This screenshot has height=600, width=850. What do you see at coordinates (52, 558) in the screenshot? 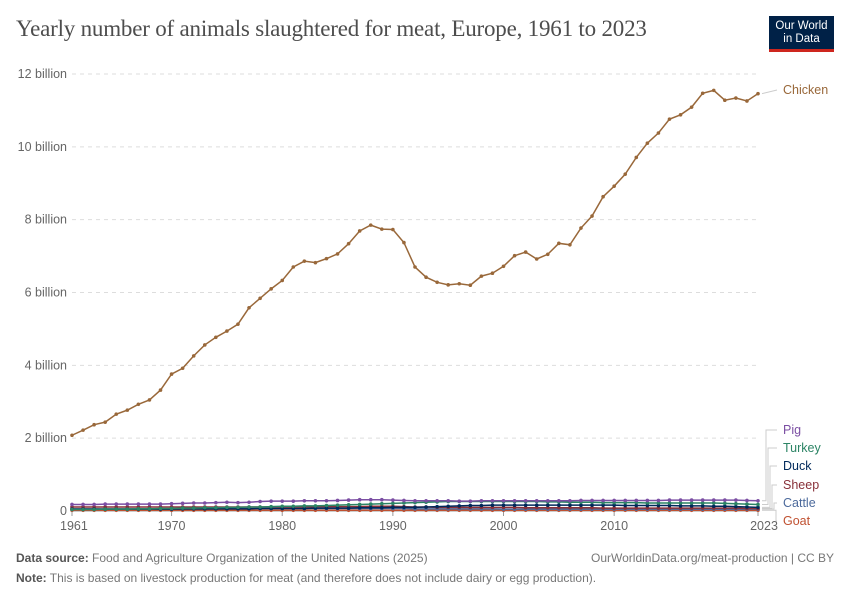
I see `source-label: Data source:` at bounding box center [52, 558].